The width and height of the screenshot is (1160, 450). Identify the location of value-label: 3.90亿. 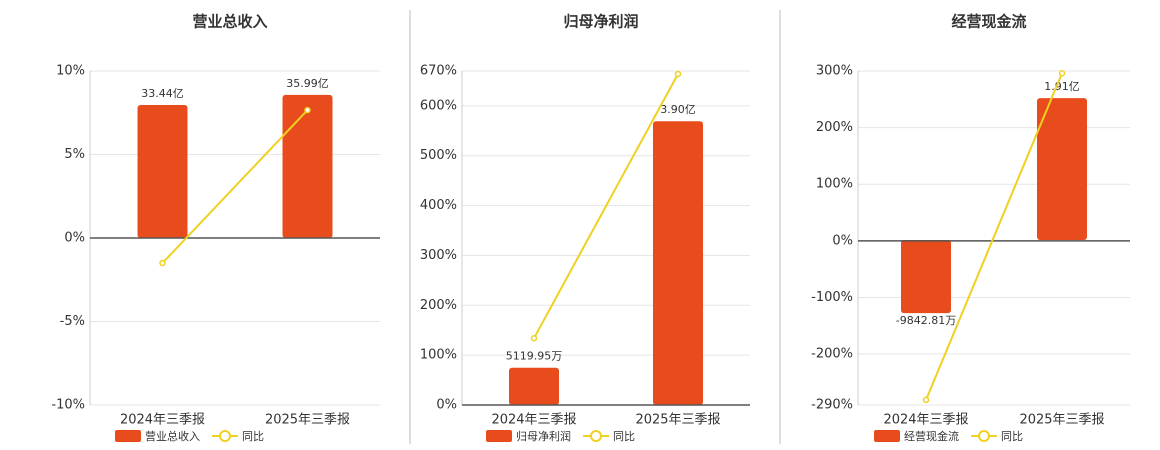
(678, 109).